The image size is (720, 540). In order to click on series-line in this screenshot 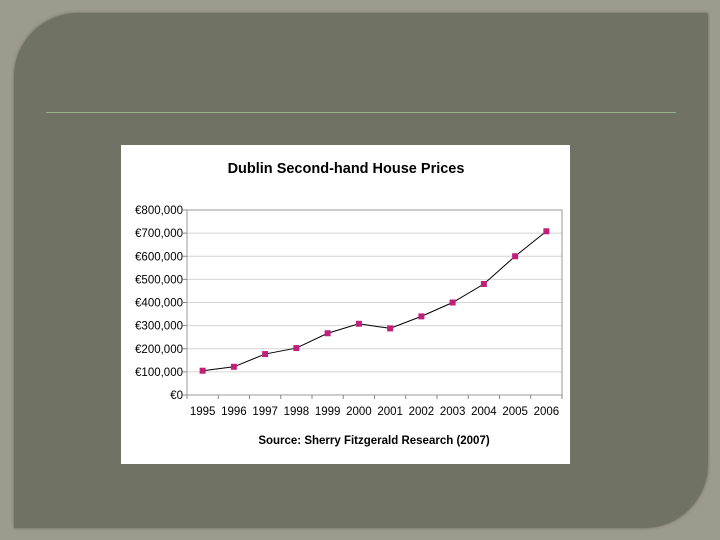, I will do `click(374, 301)`.